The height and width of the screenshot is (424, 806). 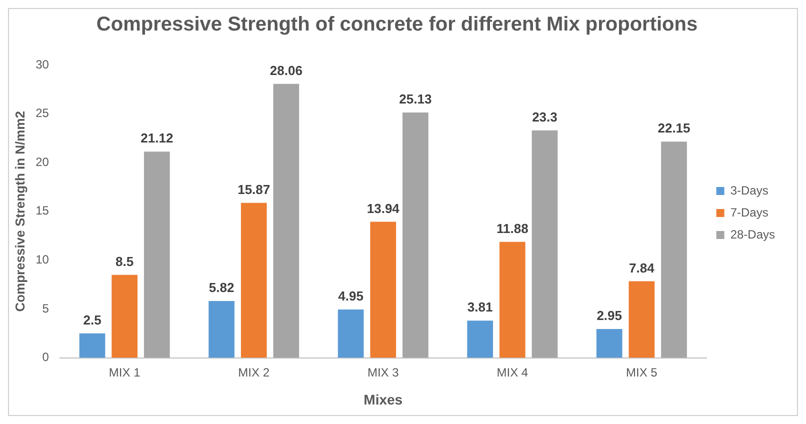 What do you see at coordinates (383, 372) in the screenshot?
I see `x-tick-label: MIX 3` at bounding box center [383, 372].